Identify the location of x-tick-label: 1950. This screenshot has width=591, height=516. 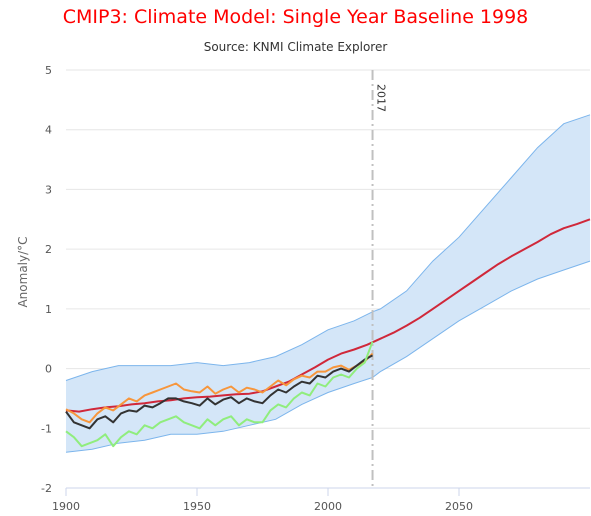
(197, 506).